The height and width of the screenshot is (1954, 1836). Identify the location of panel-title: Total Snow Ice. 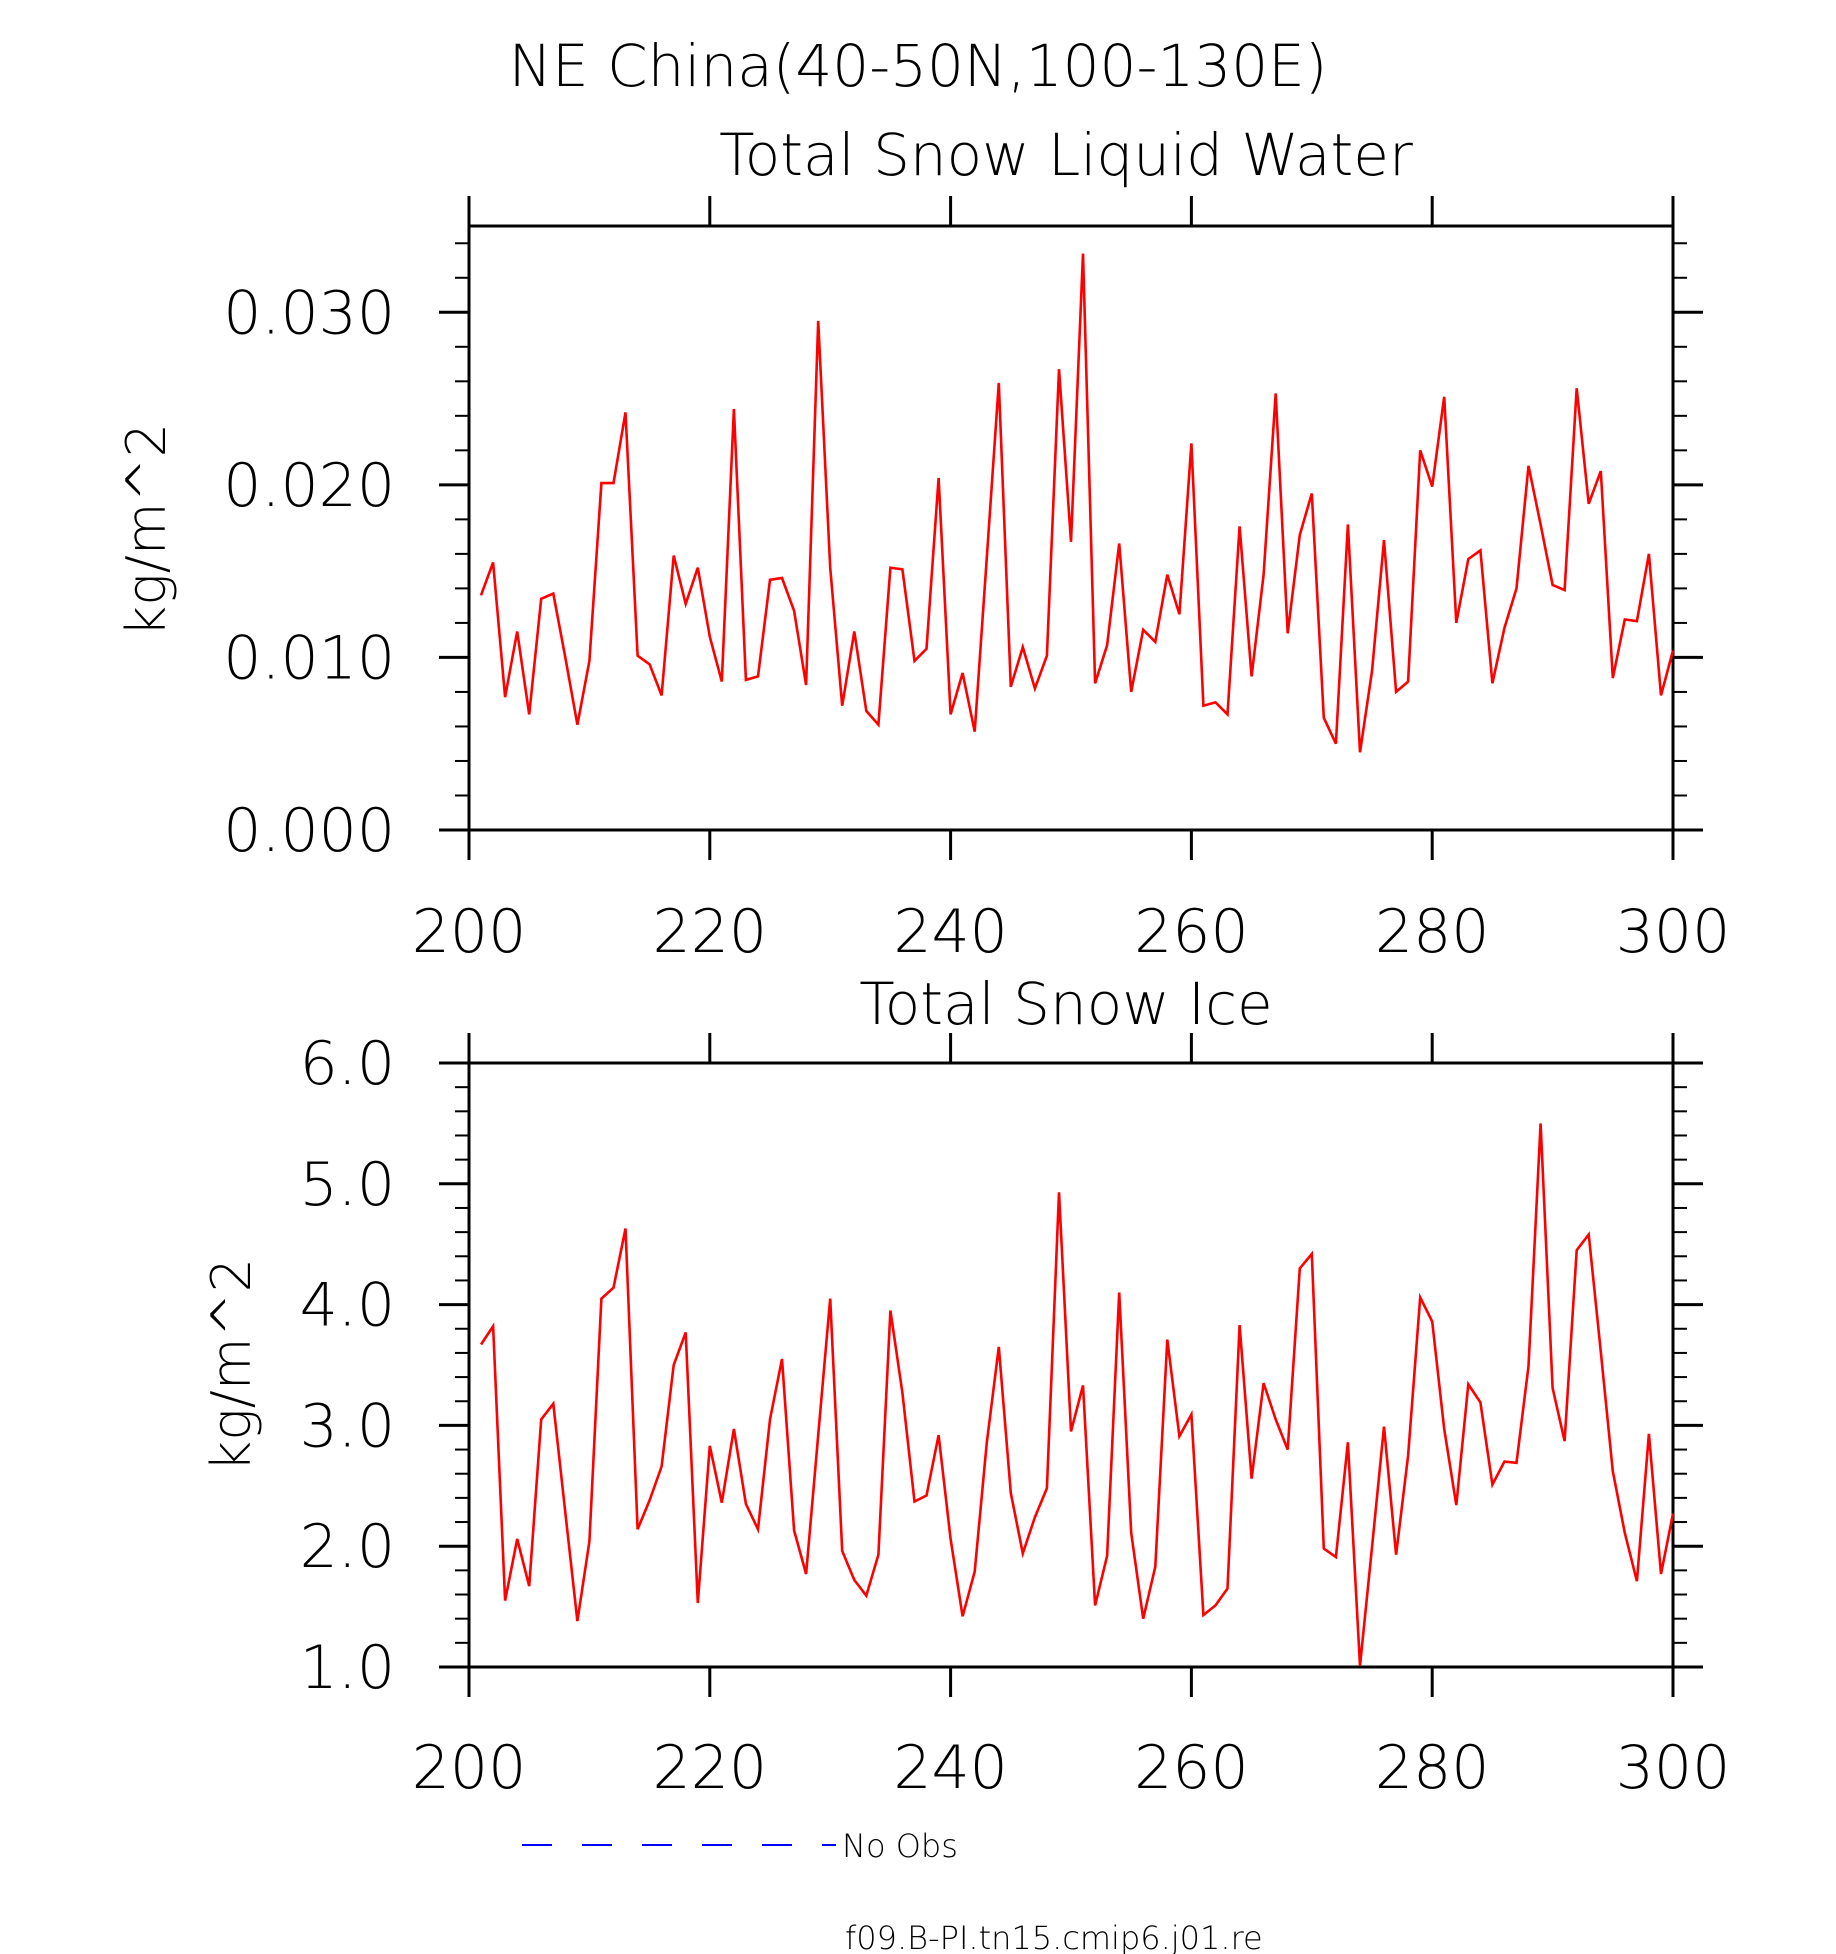
(1066, 1004).